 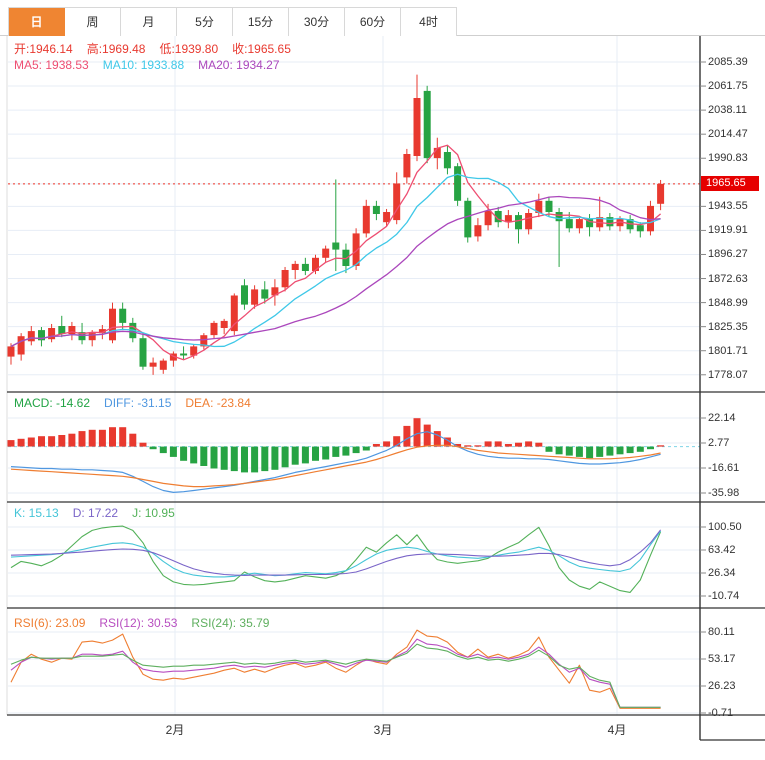 I want to click on tab-5分: 5分, so click(x=205, y=22).